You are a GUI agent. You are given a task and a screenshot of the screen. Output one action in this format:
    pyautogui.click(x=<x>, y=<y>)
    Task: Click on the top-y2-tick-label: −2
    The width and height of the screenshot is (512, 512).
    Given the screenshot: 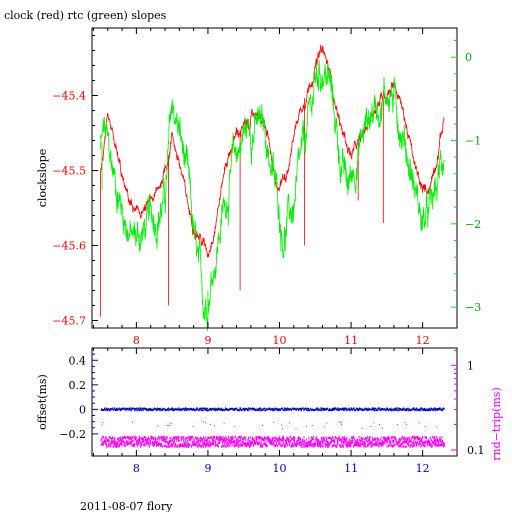 What is the action you would take?
    pyautogui.click(x=473, y=224)
    